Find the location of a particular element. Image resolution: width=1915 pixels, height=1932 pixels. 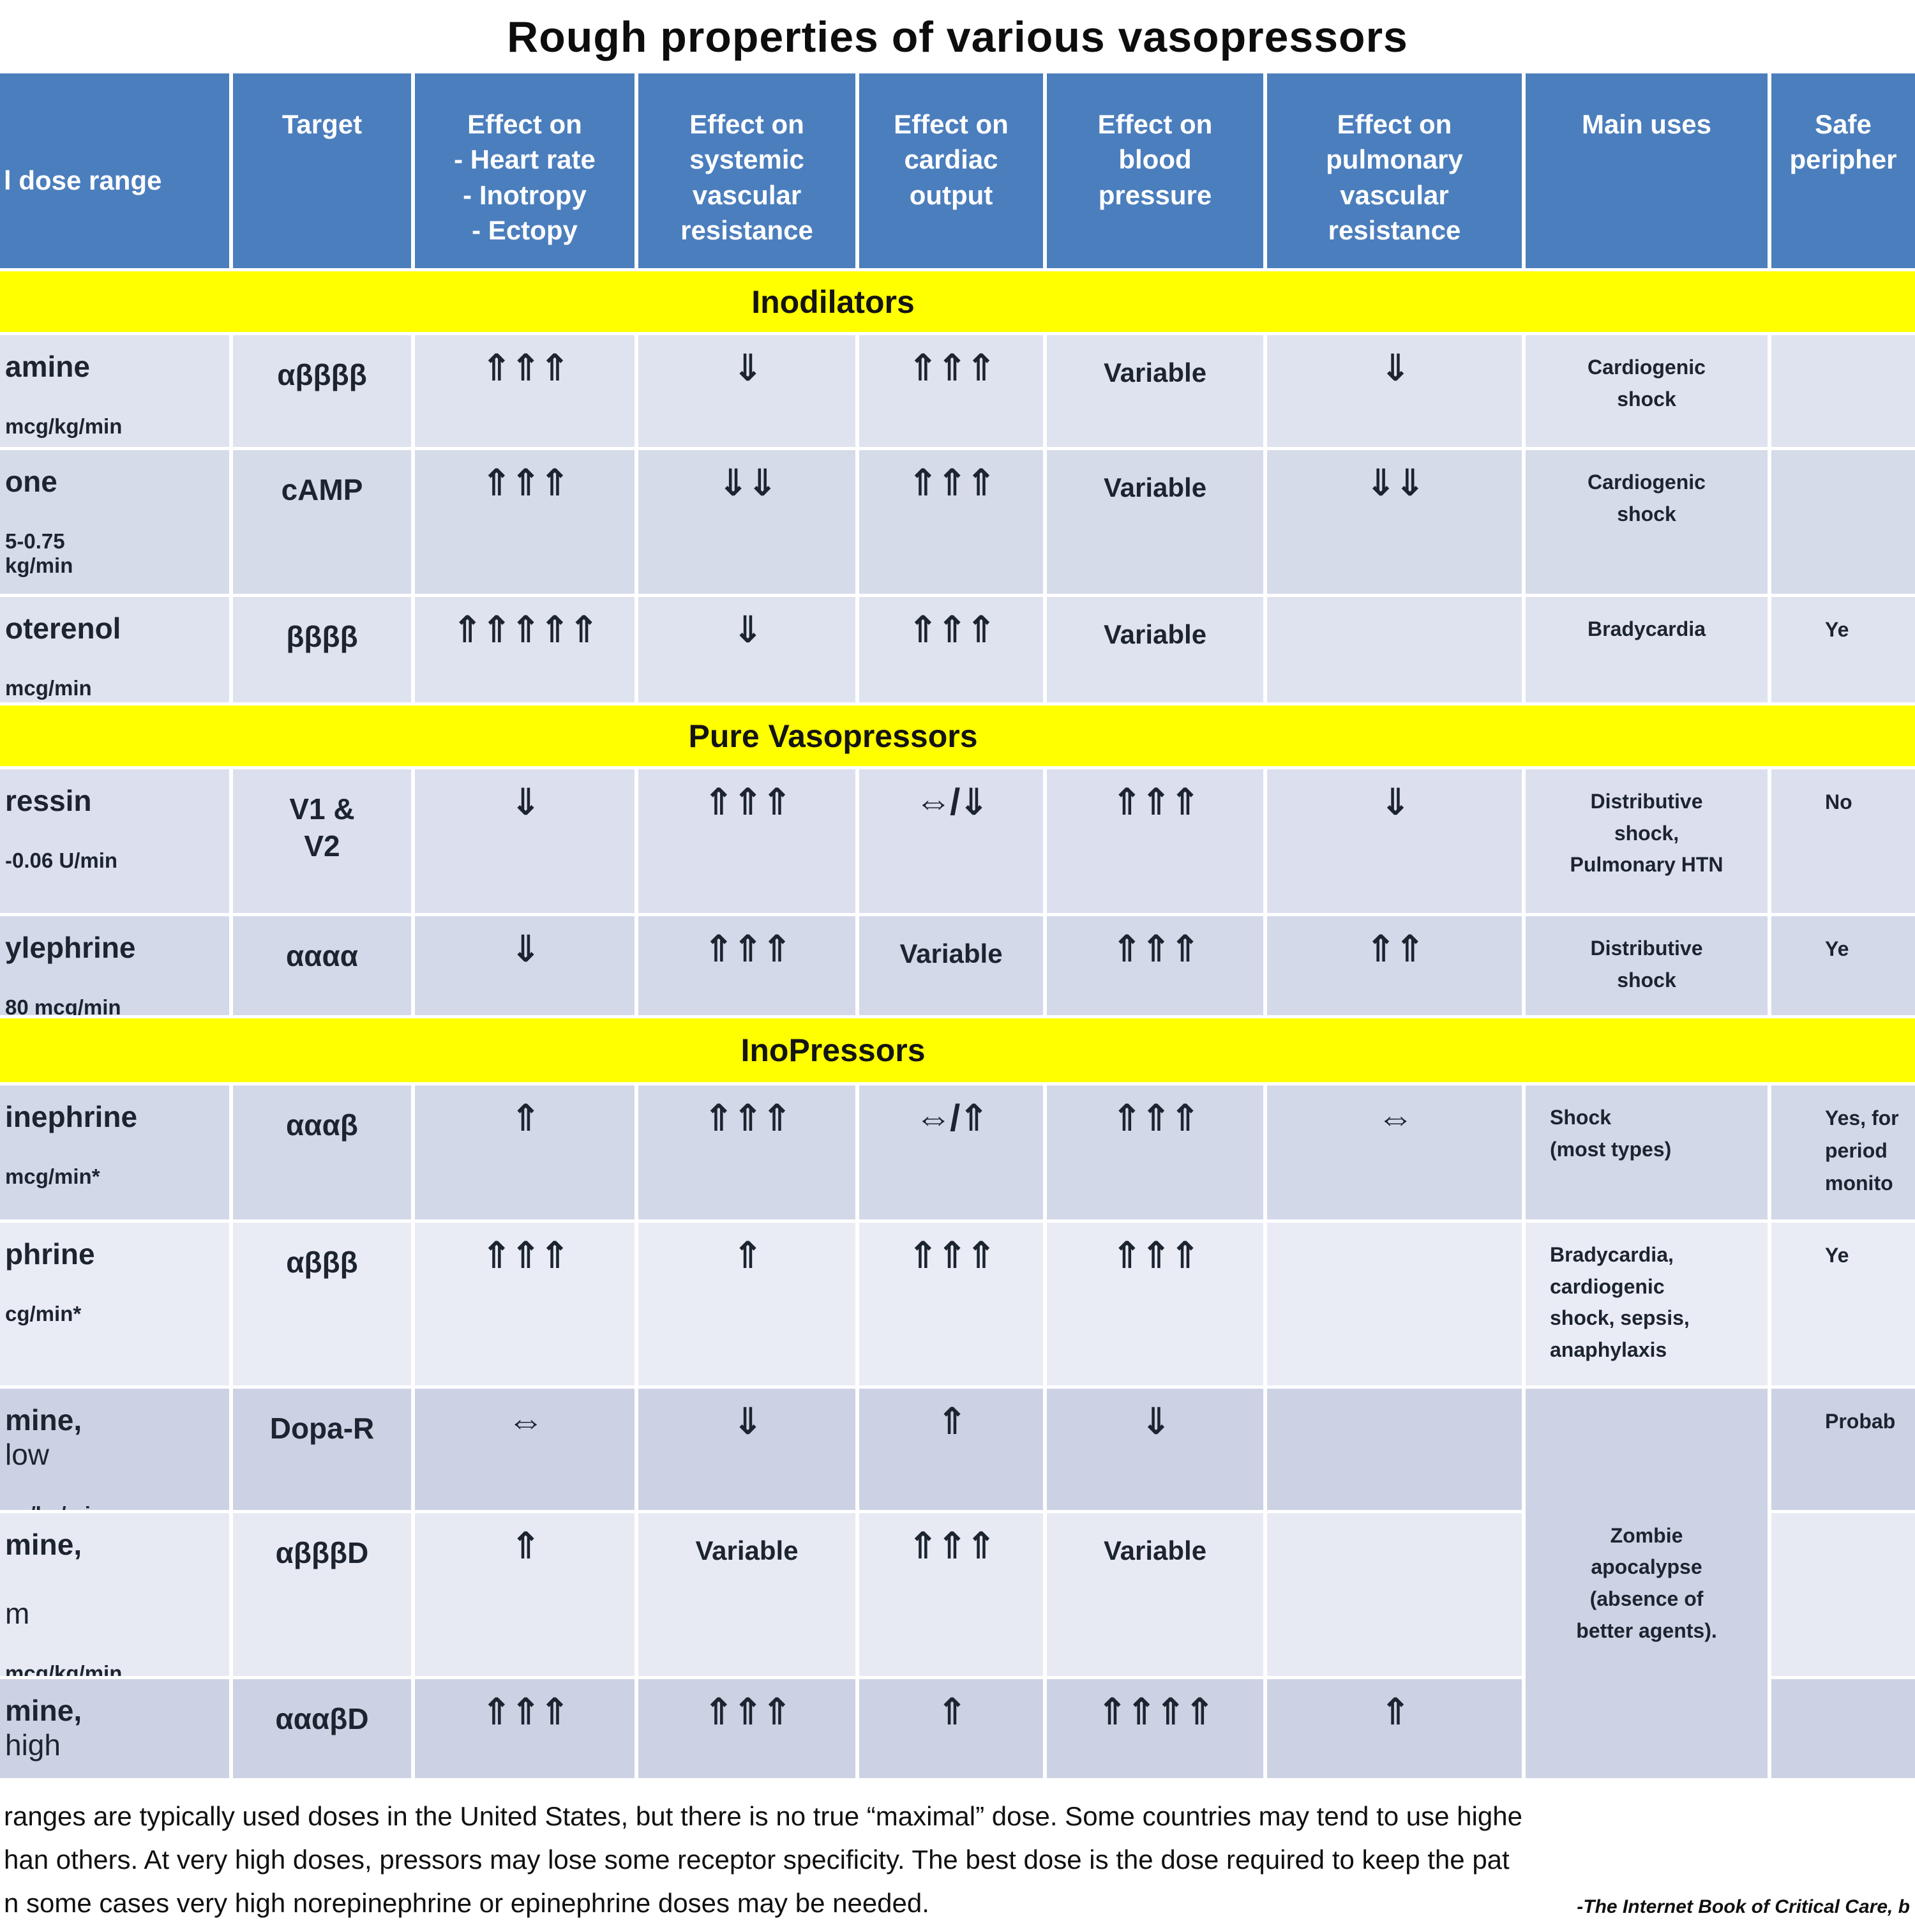

row3-drug-cell: ressin -0.06 U/min is located at coordinates (115, 841).